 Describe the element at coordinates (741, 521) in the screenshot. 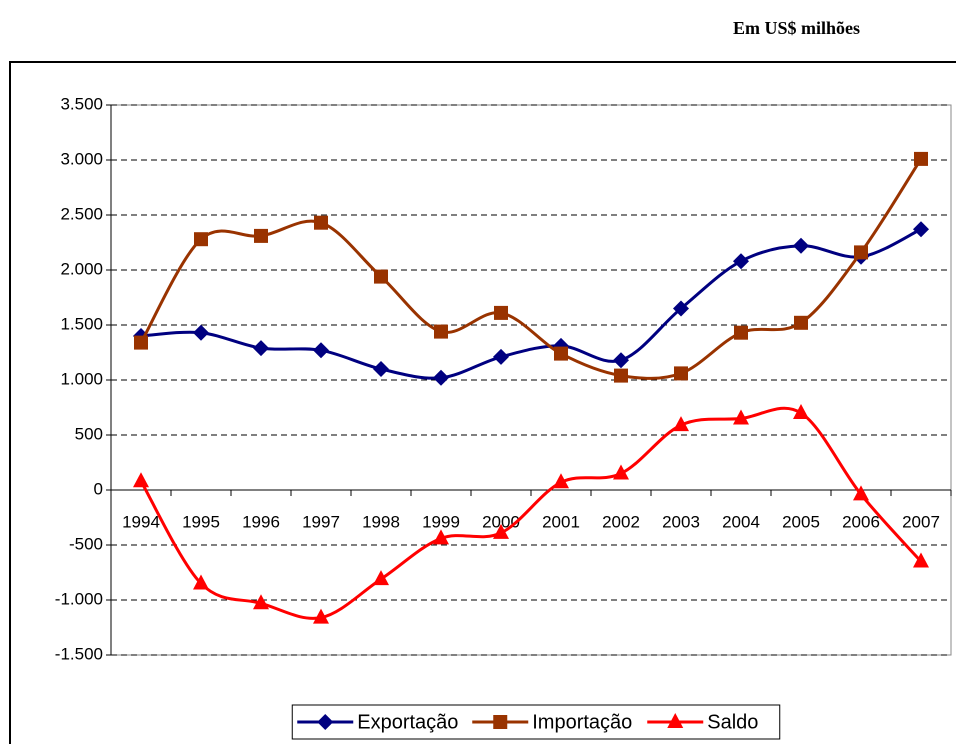

I see `x-tick-label: 2004` at that location.